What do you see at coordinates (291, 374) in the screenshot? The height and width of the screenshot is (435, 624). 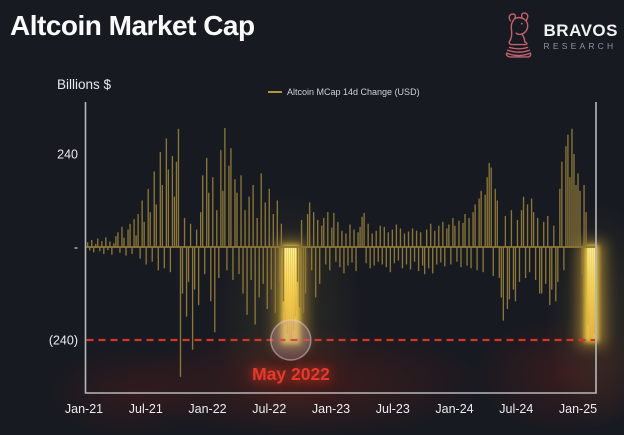 I see `annotation-may-2022: May 2022` at bounding box center [291, 374].